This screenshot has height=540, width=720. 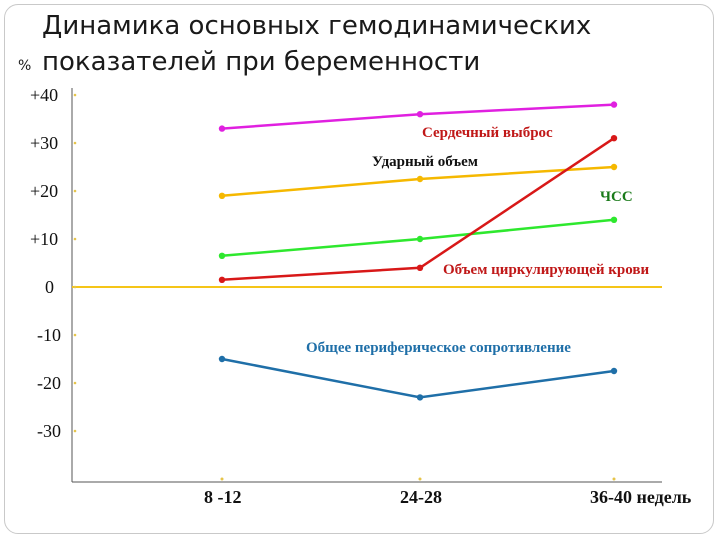 I want to click on x-tick-label: 8 -12, so click(x=223, y=497).